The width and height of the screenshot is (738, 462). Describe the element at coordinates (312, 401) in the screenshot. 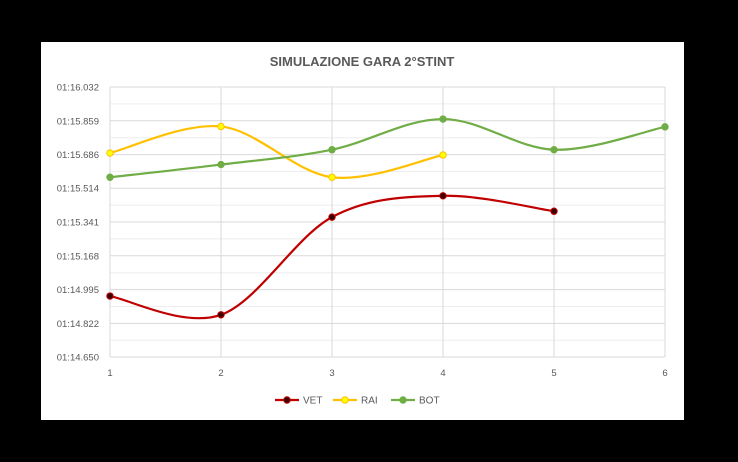

I see `legend-label: VET` at that location.